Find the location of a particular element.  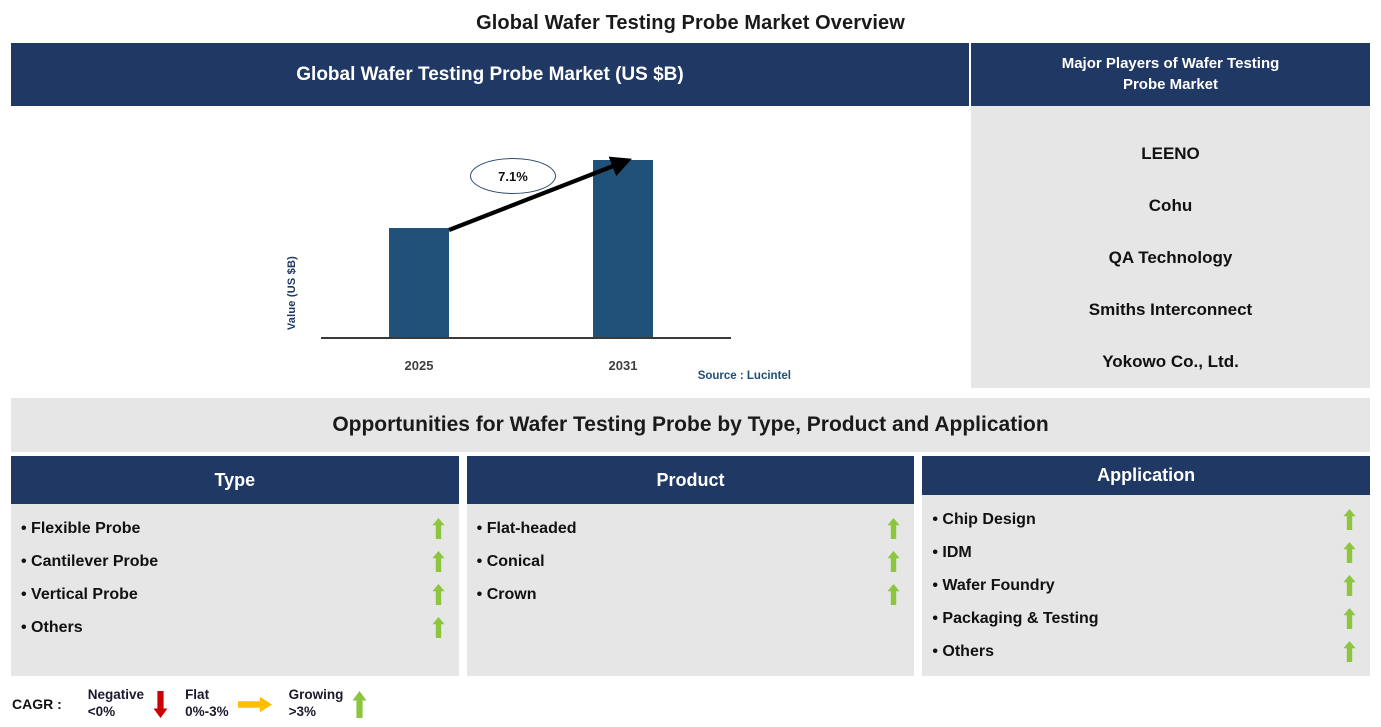

cagr-legend-negative-text: Negative <0% is located at coordinates (116, 704).